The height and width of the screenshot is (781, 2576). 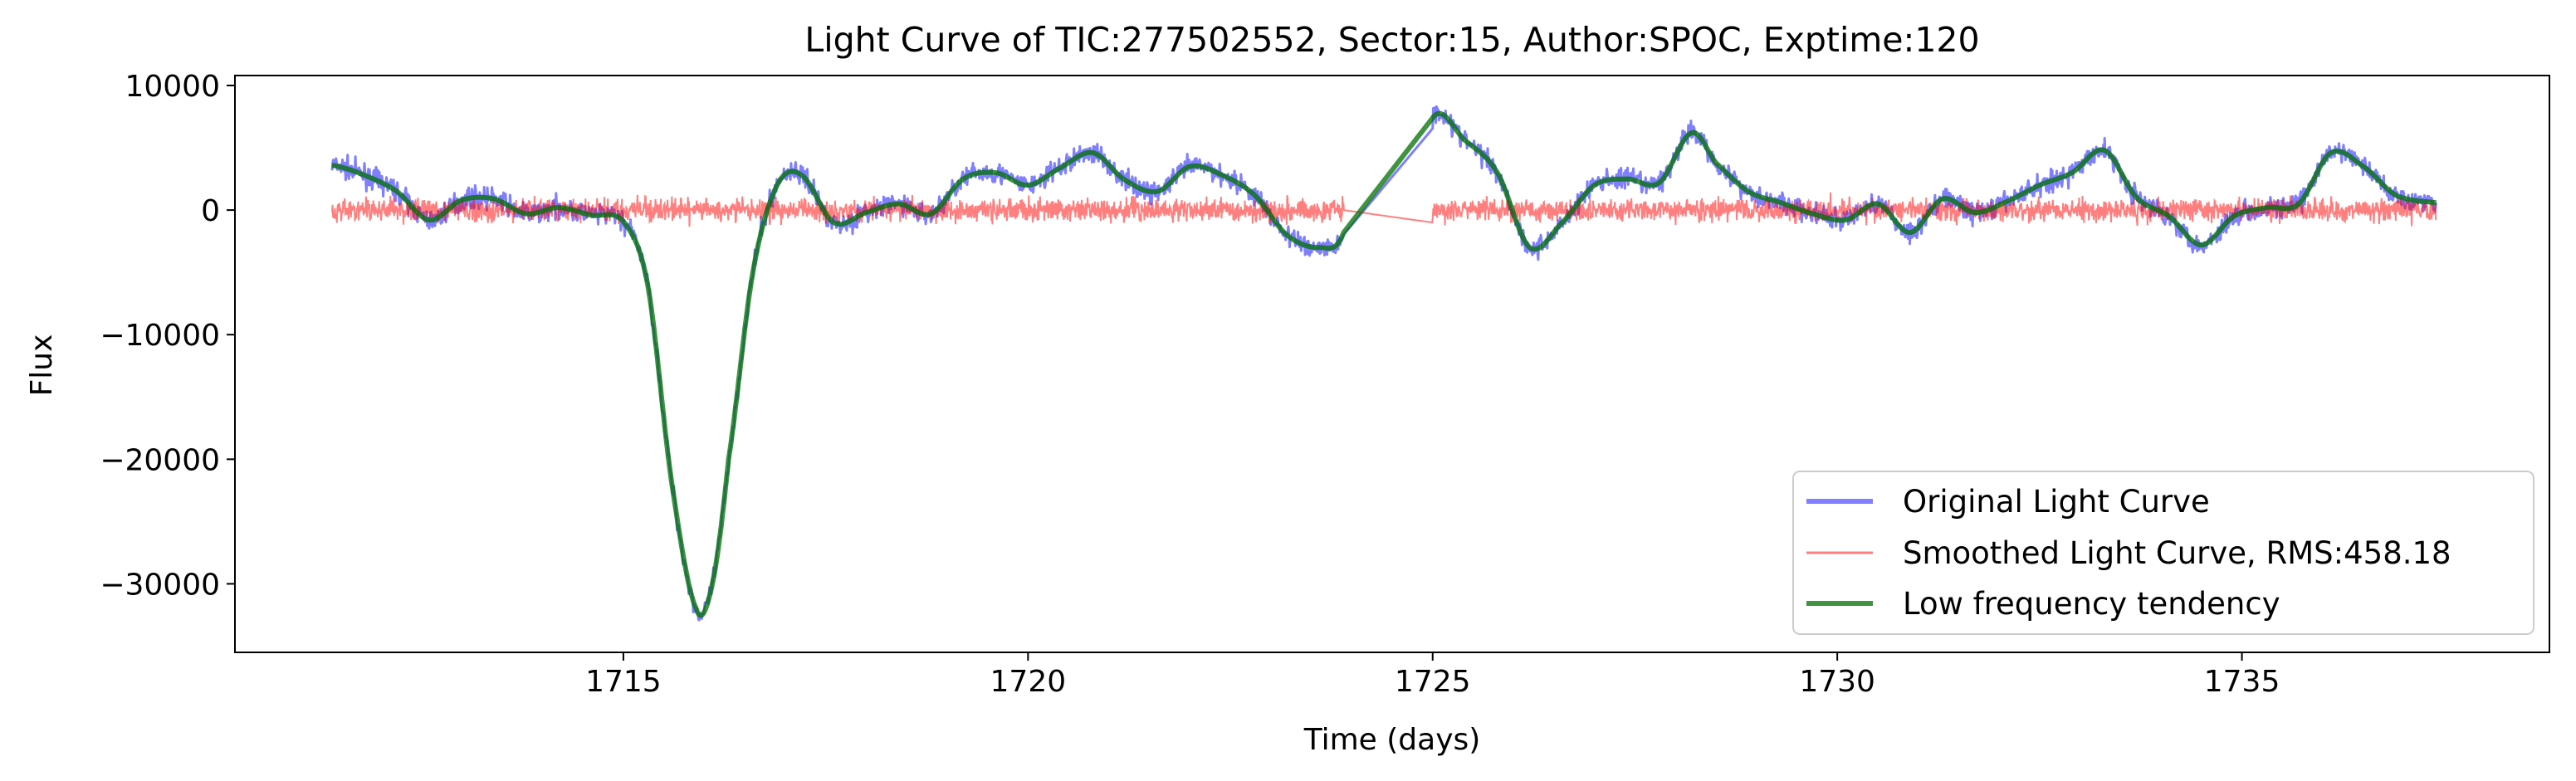 I want to click on y-tick-label: 10000, so click(x=172, y=87).